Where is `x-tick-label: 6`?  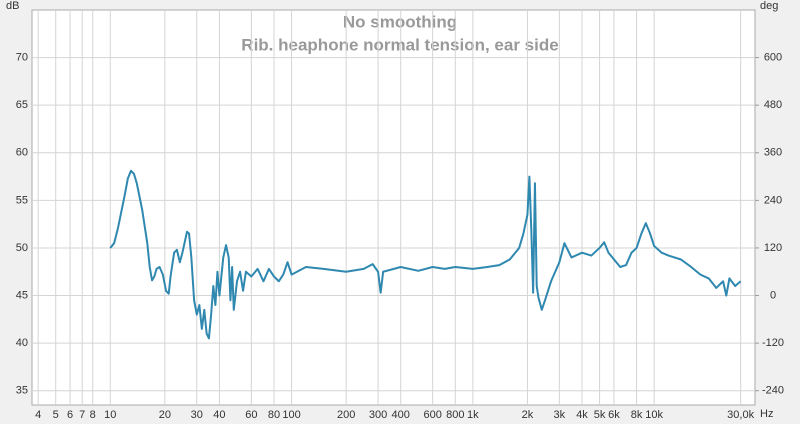 x-tick-label: 6 is located at coordinates (70, 415).